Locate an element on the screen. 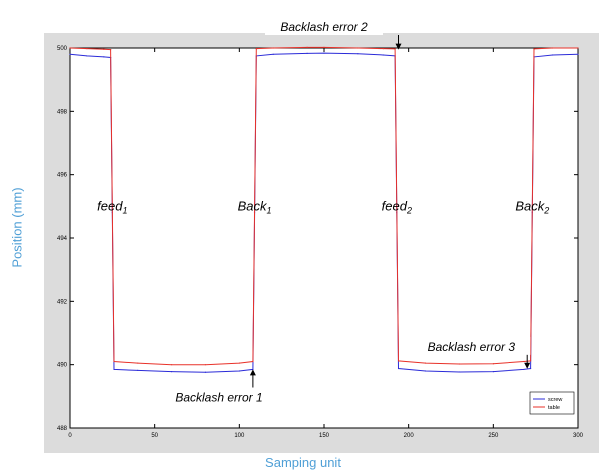  x-tick-label: 150 is located at coordinates (324, 436).